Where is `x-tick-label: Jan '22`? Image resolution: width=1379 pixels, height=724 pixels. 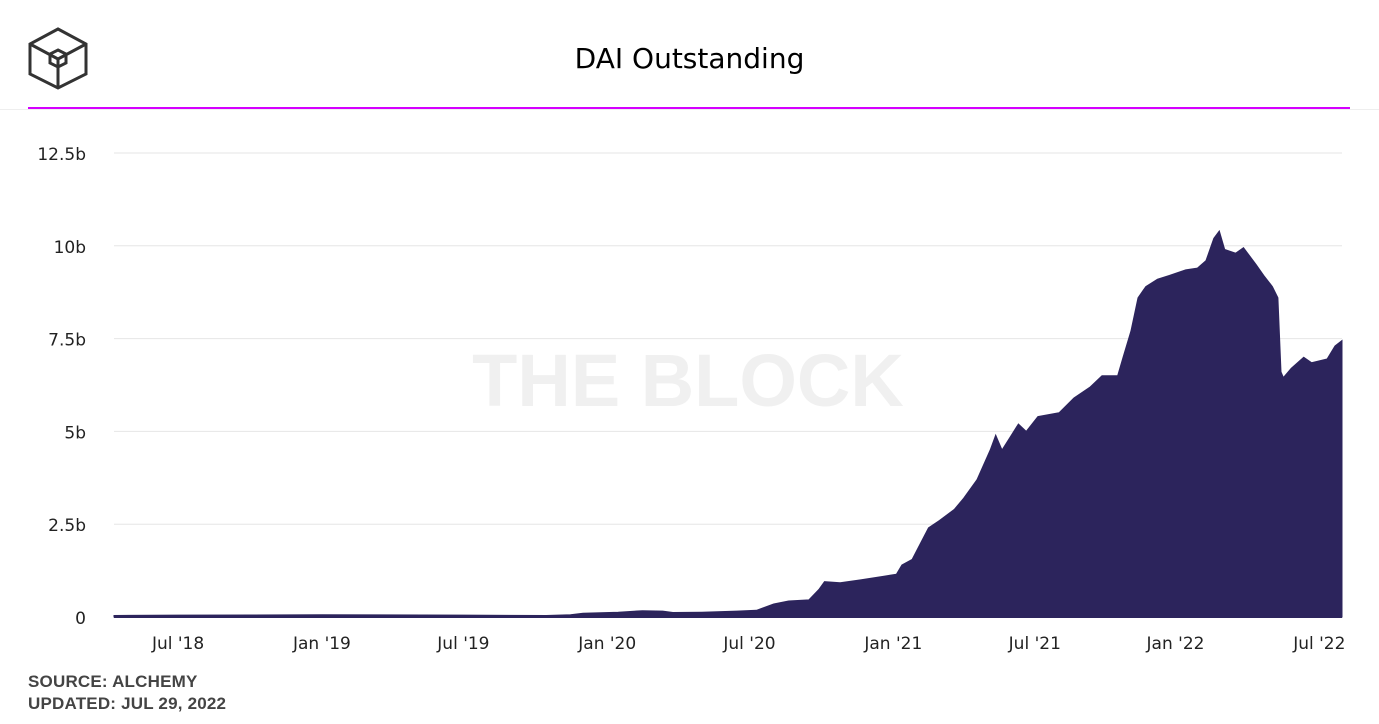 x-tick-label: Jan '22 is located at coordinates (1175, 644).